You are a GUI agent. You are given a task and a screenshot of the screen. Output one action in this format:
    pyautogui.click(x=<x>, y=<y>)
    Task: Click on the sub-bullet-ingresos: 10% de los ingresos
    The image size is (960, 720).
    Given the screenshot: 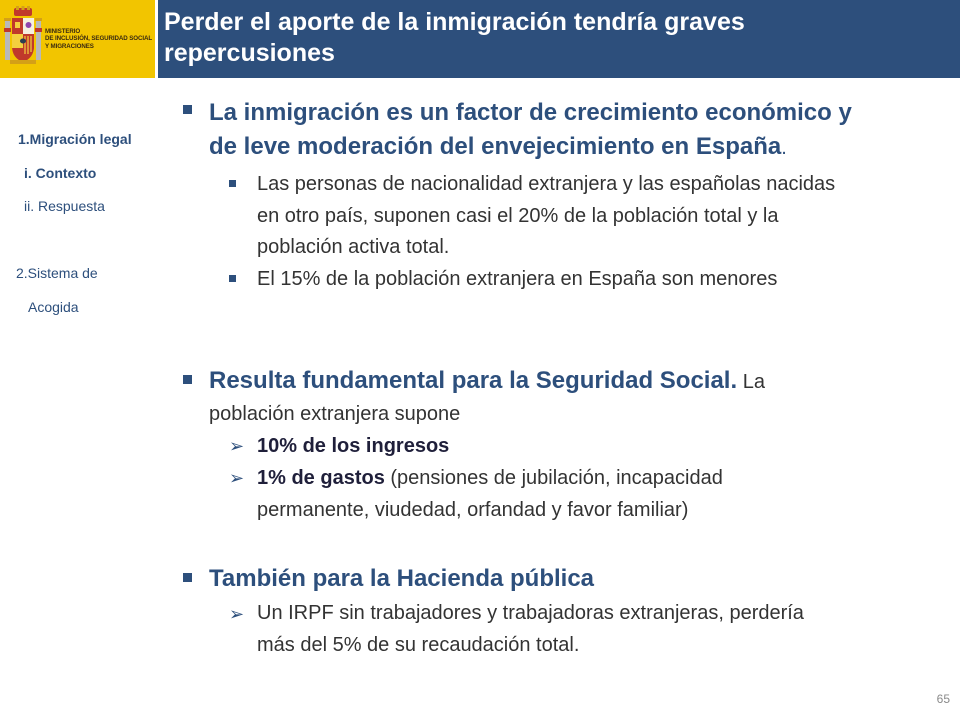 What is the action you would take?
    pyautogui.click(x=607, y=447)
    